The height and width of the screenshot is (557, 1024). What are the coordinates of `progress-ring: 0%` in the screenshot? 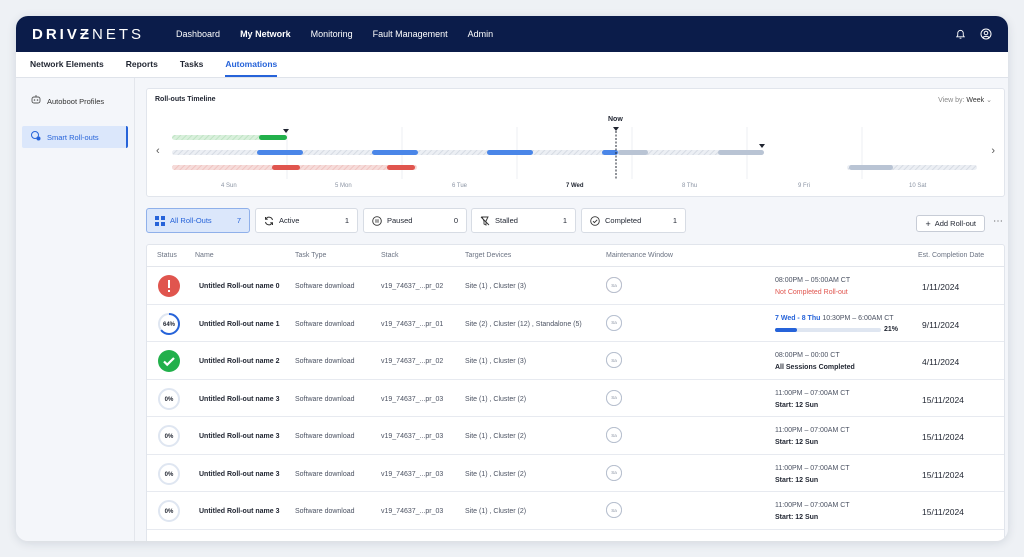 It's located at (169, 511).